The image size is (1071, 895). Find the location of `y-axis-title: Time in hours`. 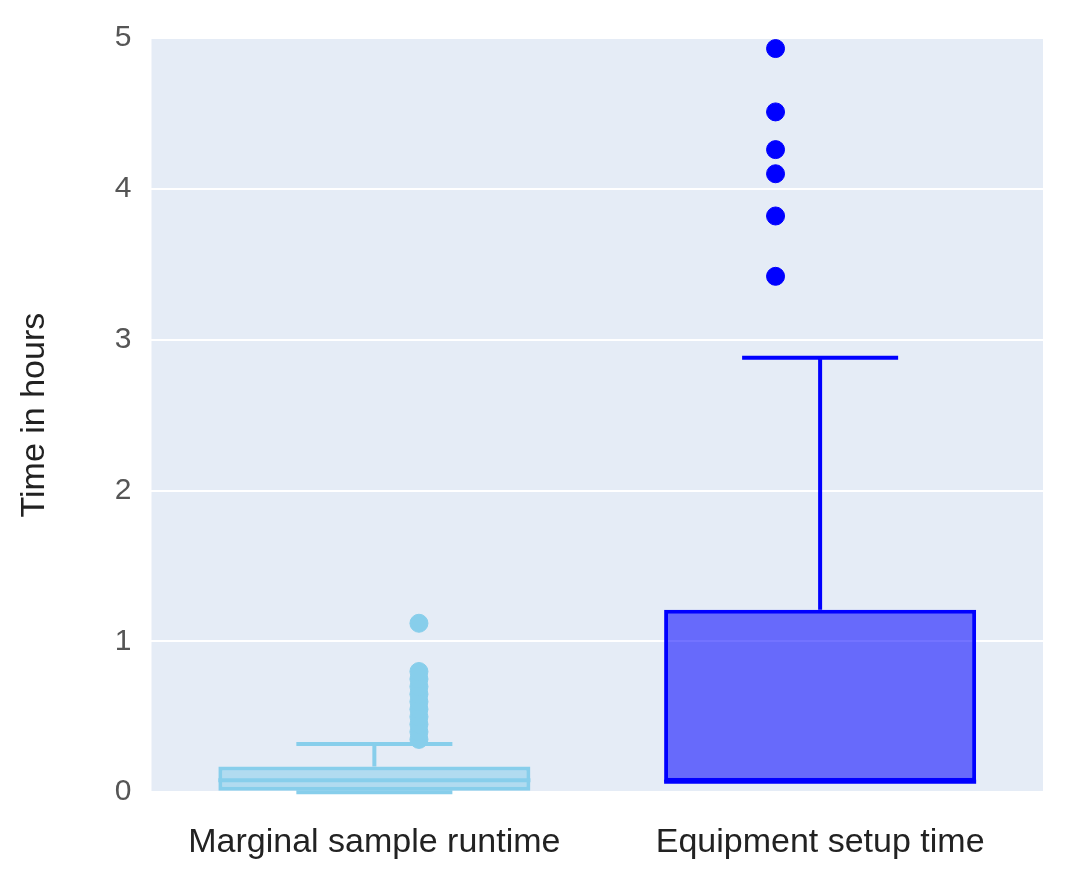

y-axis-title: Time in hours is located at coordinates (31, 415).